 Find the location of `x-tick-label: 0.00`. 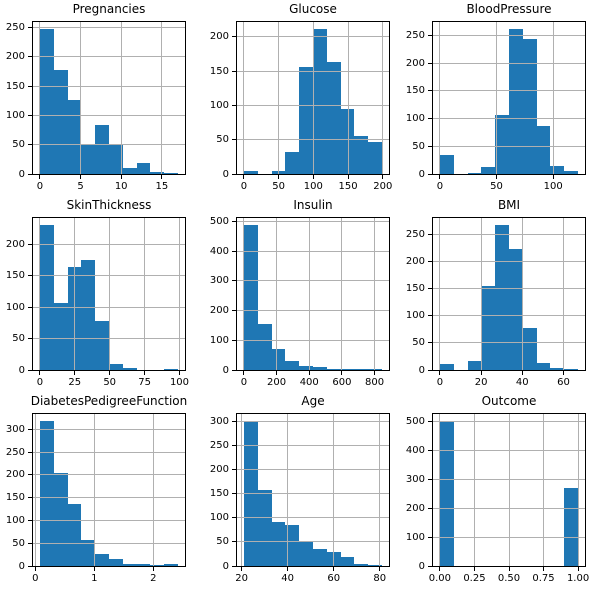

x-tick-label: 0.00 is located at coordinates (440, 578).